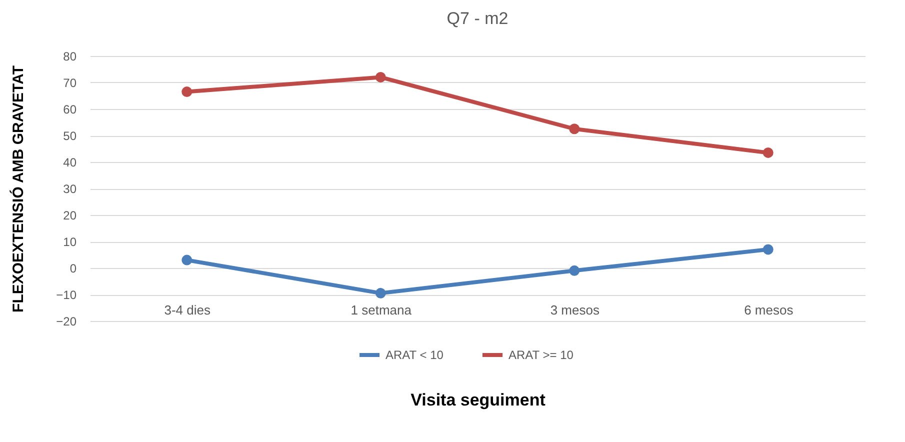 Image resolution: width=905 pixels, height=442 pixels. What do you see at coordinates (66, 321) in the screenshot?
I see `y-tick-label: −20` at bounding box center [66, 321].